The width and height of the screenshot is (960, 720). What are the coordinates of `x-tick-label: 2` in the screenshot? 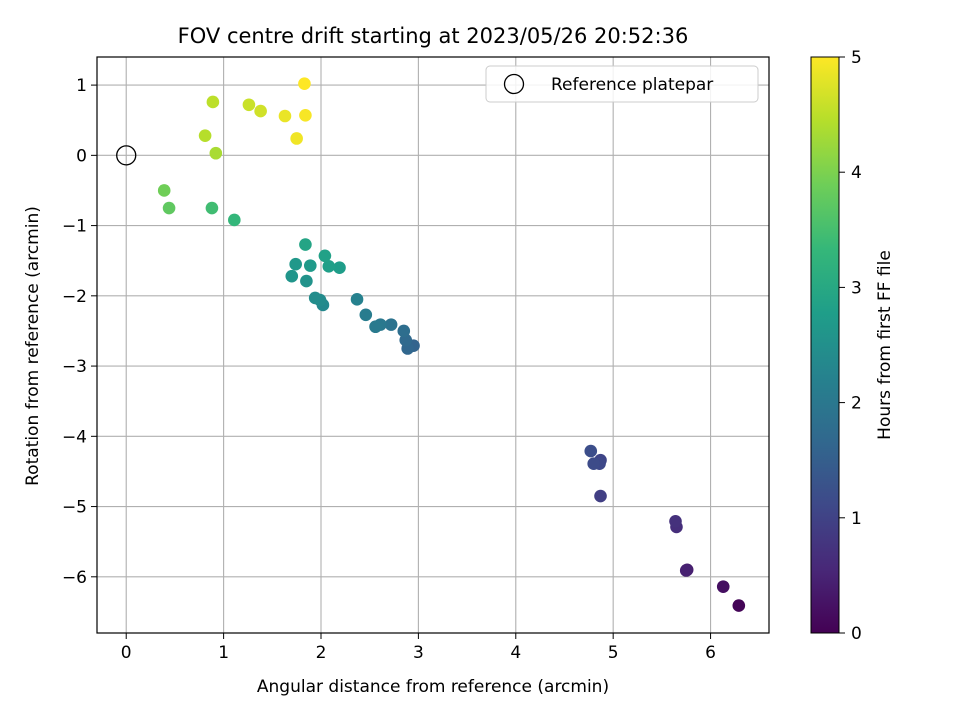 It's located at (321, 653).